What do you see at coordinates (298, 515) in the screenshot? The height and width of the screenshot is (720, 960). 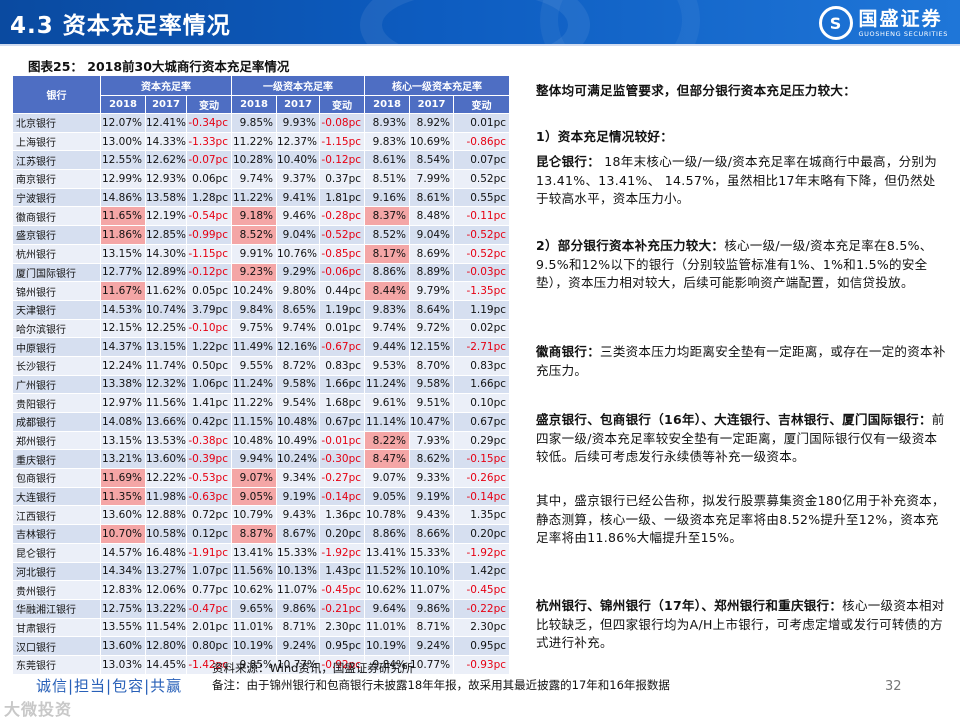 I see `table-cell: 9.43%` at bounding box center [298, 515].